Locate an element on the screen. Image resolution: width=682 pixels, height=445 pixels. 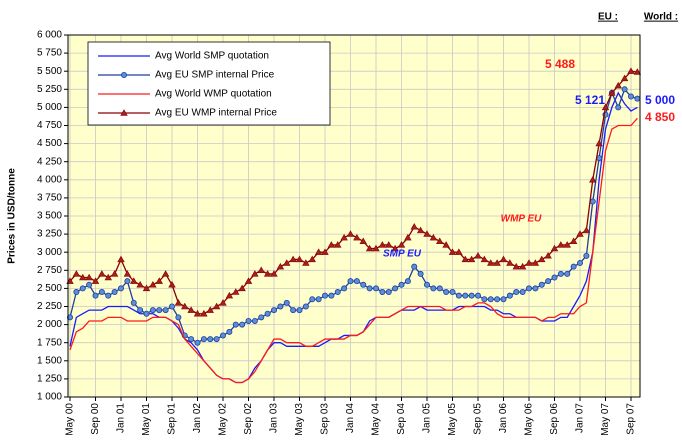
annotation: 5 121 is located at coordinates (590, 100).